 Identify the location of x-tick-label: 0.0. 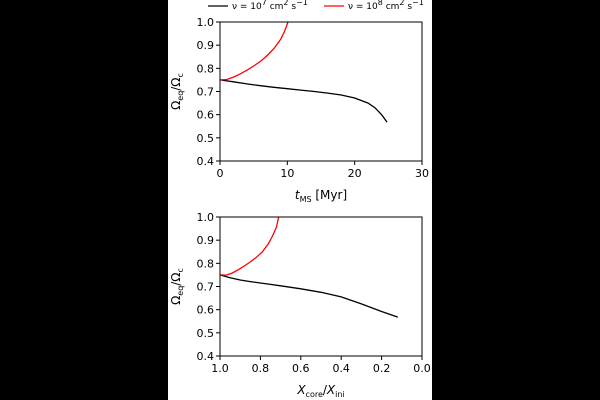
(422, 368).